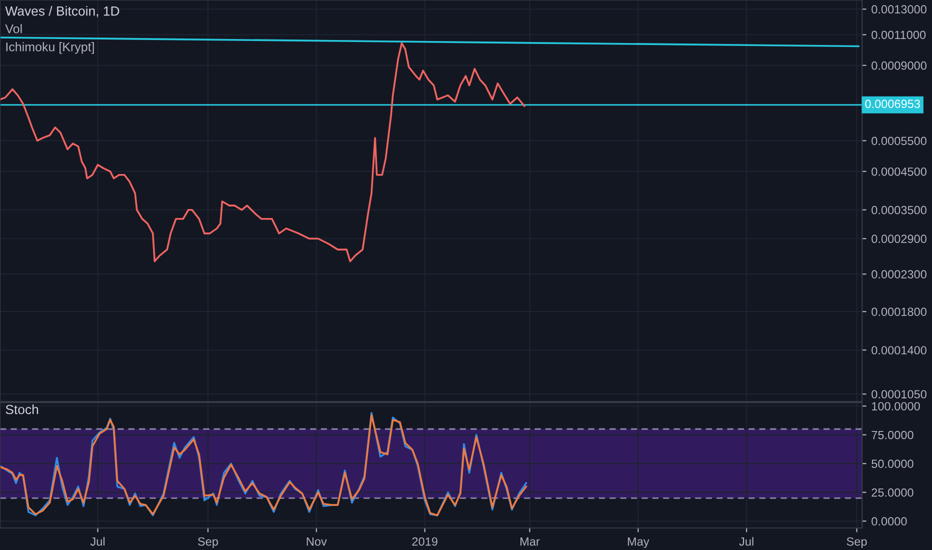  I want to click on annotation: Ichimoku [Krypt], so click(50, 48).